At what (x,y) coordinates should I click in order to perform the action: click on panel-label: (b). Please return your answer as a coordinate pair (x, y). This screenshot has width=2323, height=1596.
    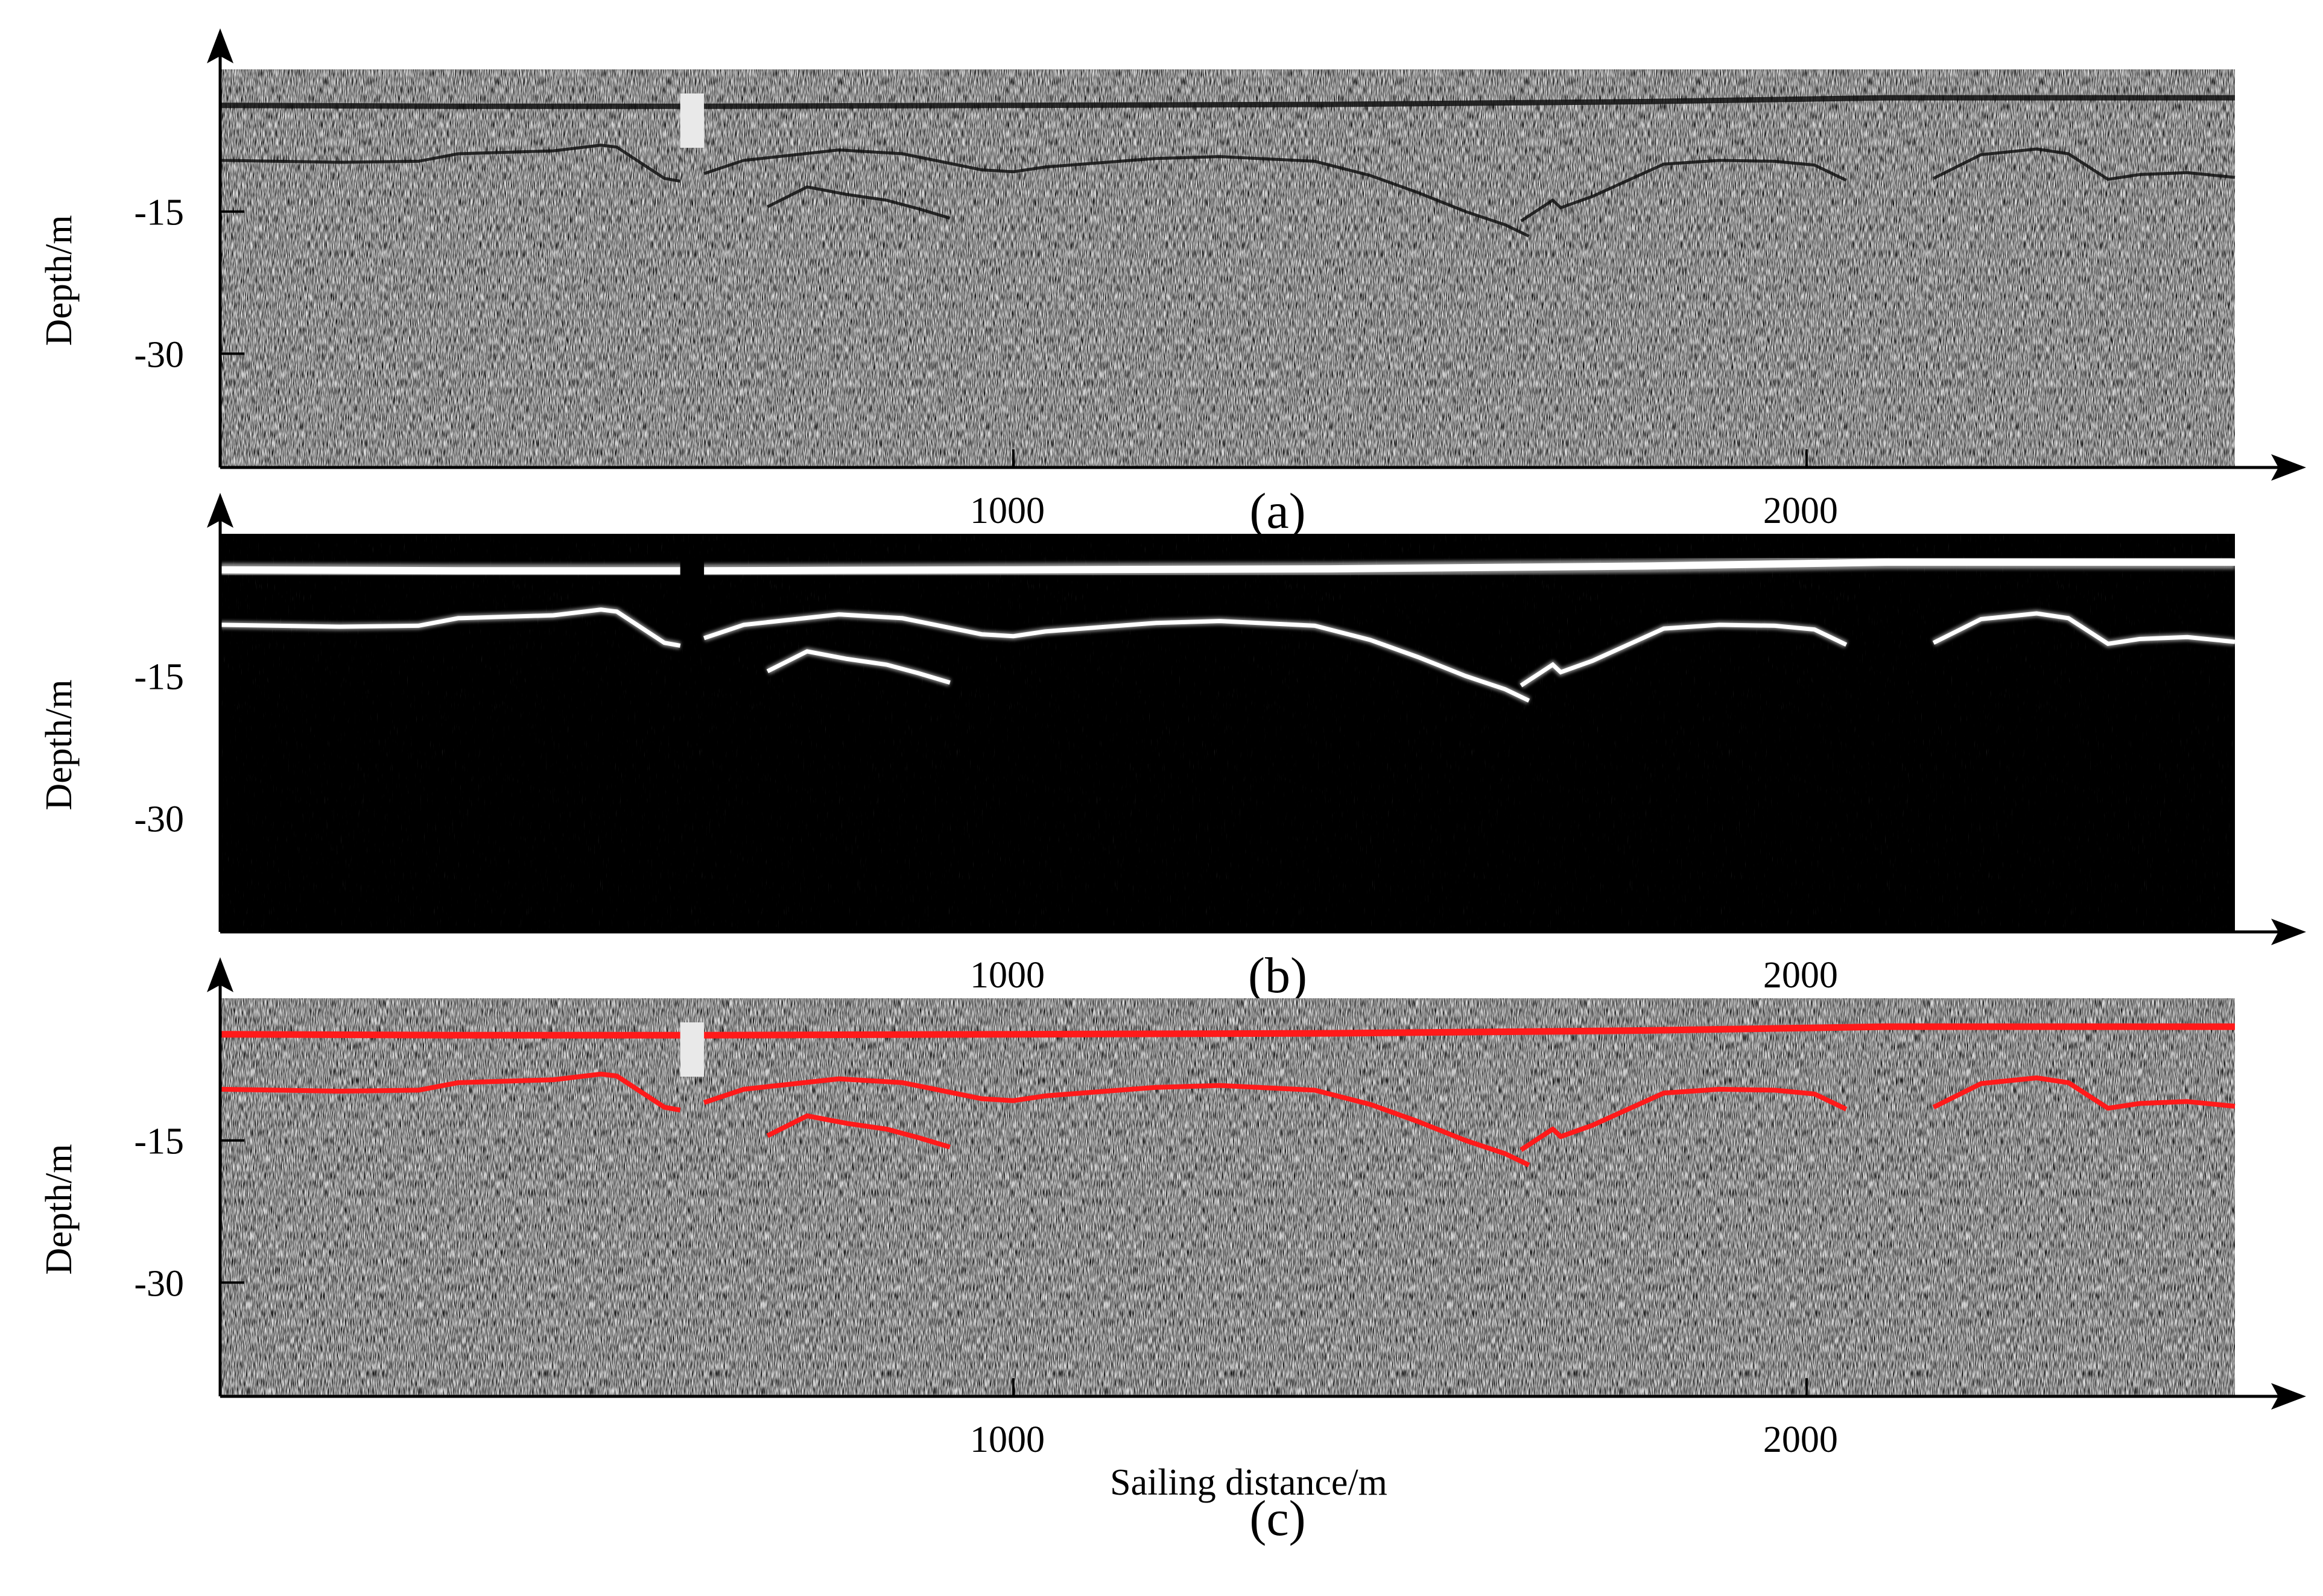
    Looking at the image, I should click on (1278, 976).